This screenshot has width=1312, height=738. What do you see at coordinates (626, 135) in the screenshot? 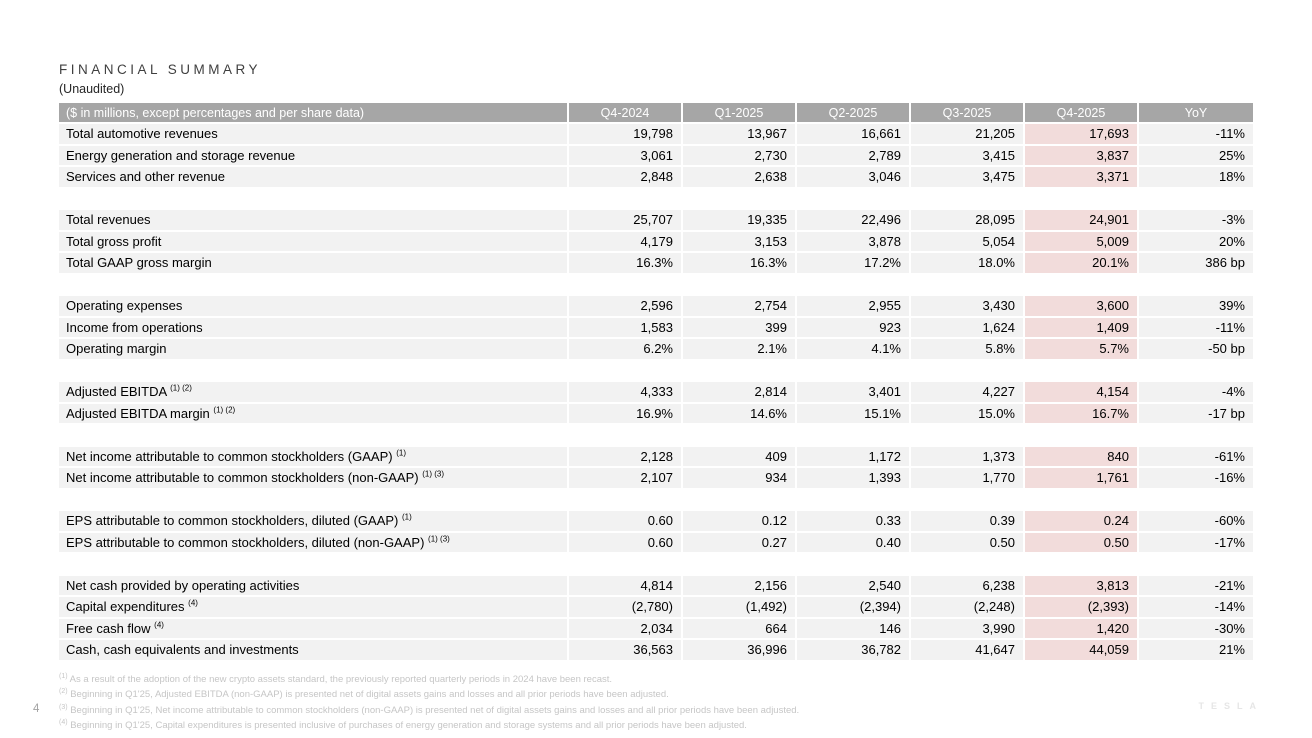
I see `cell-value: 19,798` at bounding box center [626, 135].